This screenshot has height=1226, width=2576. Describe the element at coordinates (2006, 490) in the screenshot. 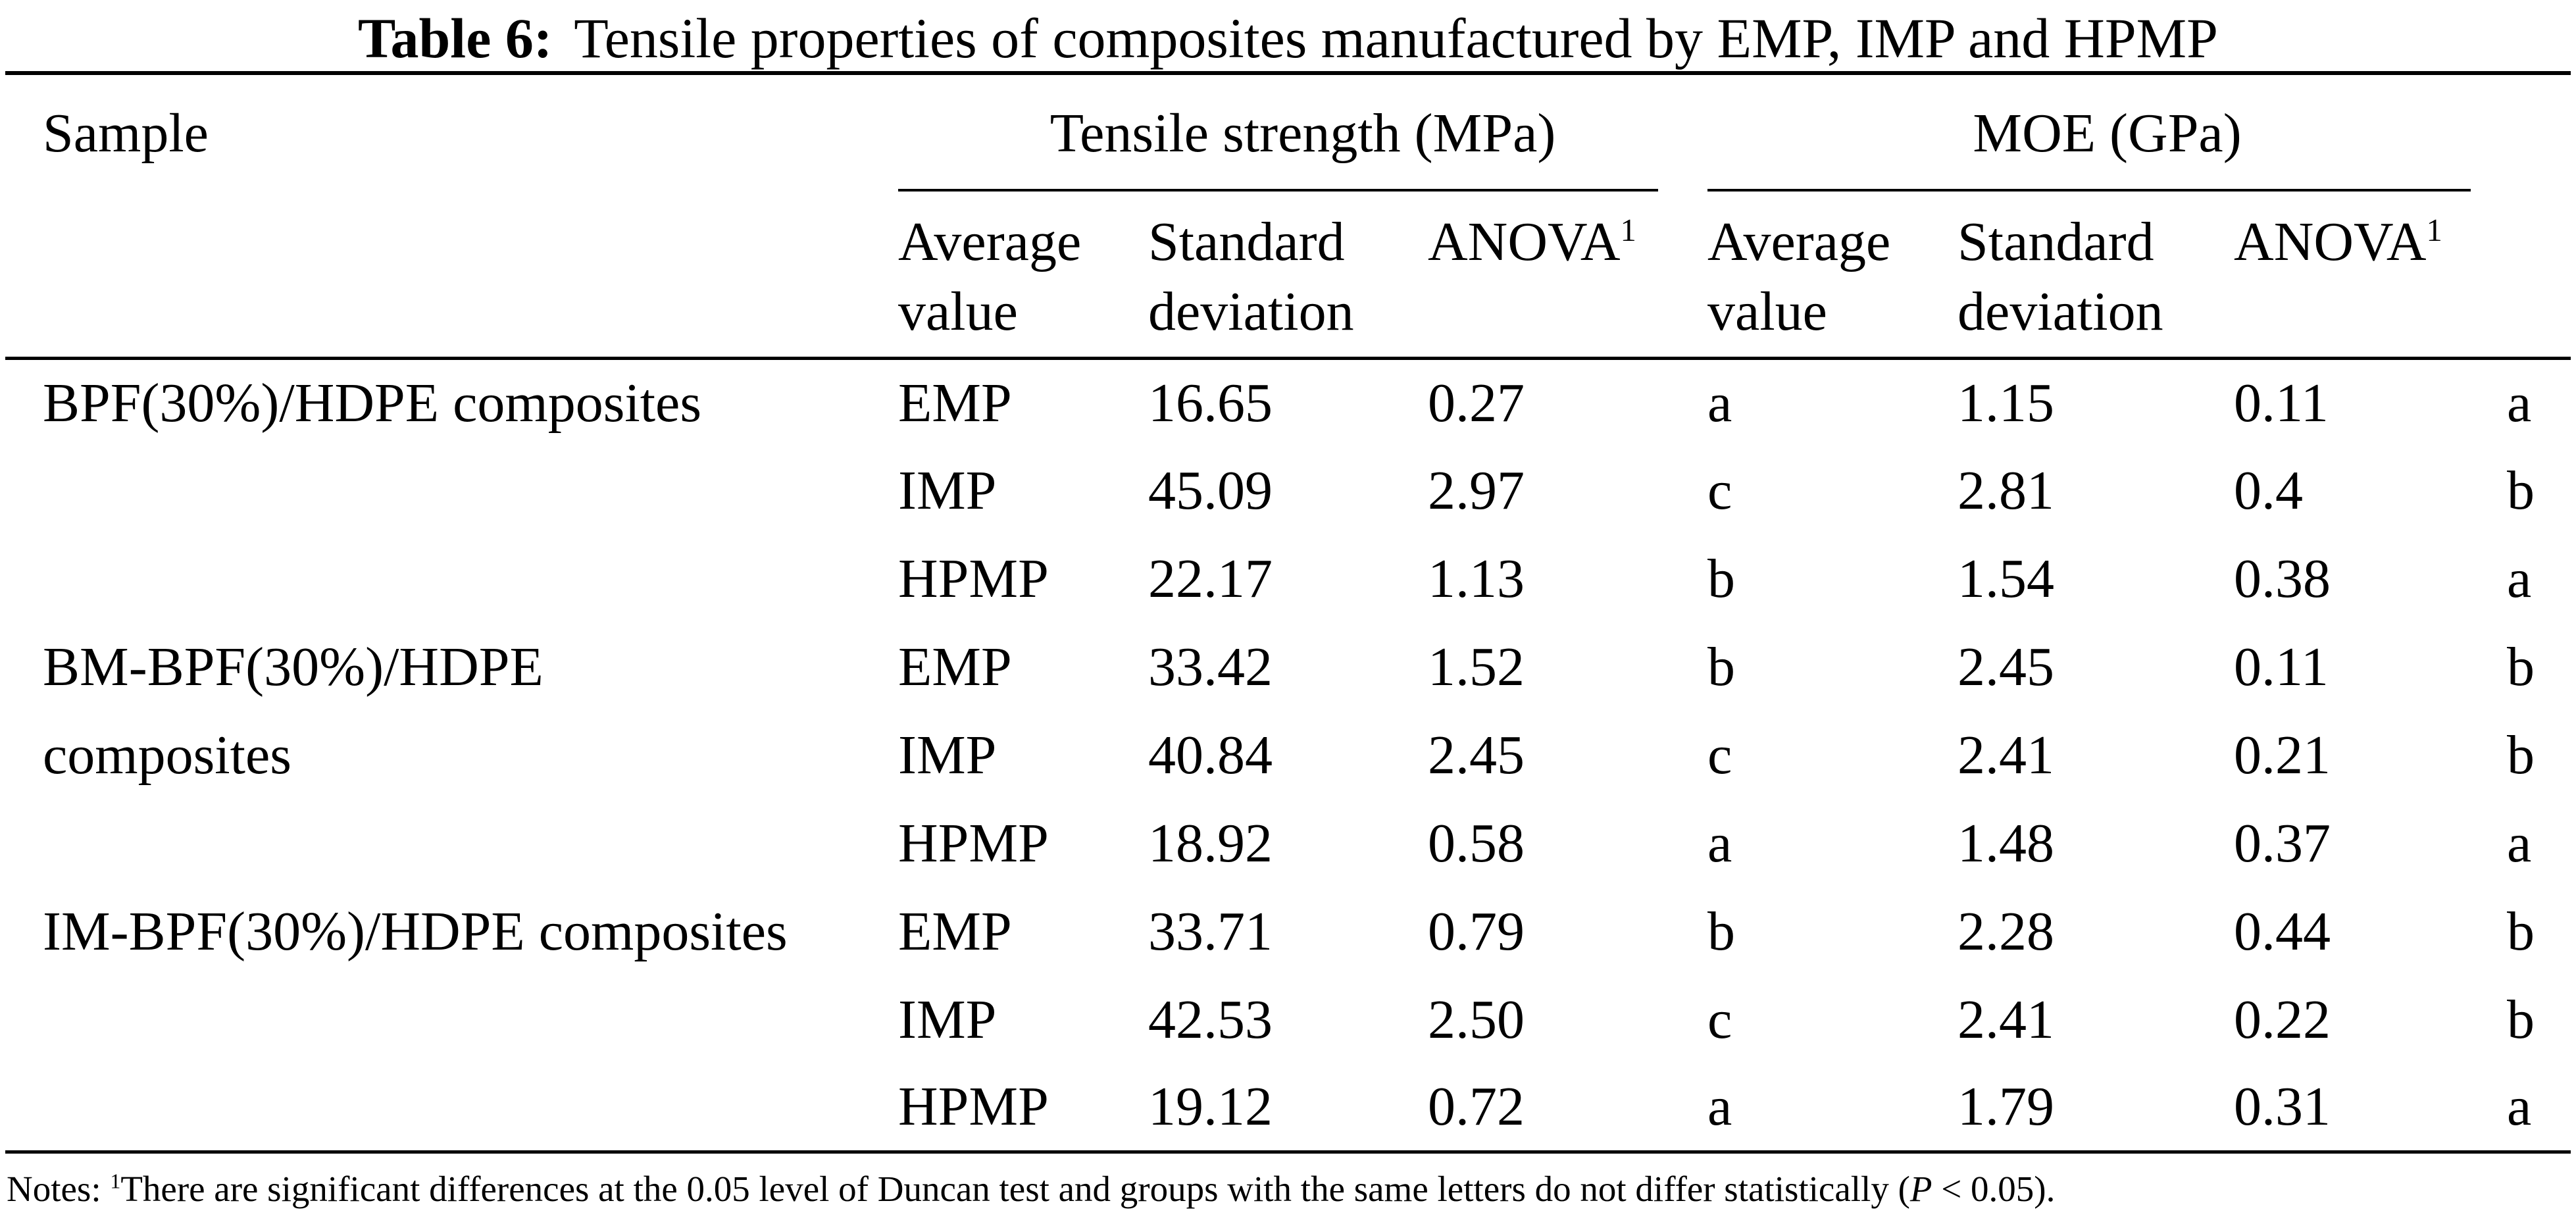

I see `moe-average-cell: 2.81` at that location.